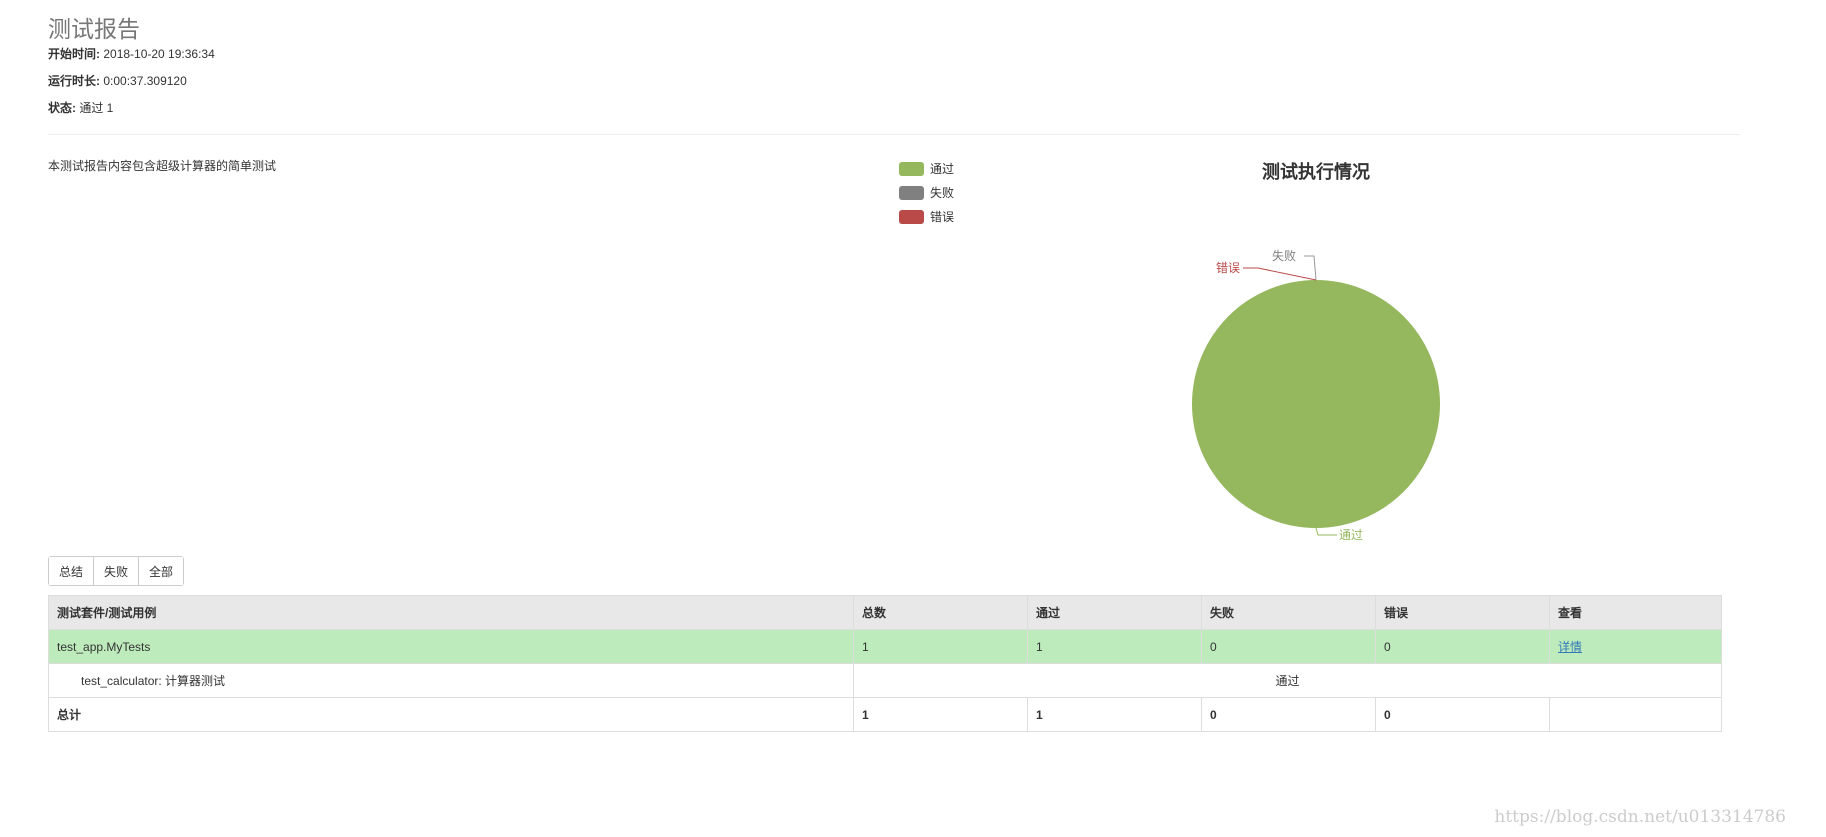  Describe the element at coordinates (1635, 714) in the screenshot. I see `total-empty` at that location.